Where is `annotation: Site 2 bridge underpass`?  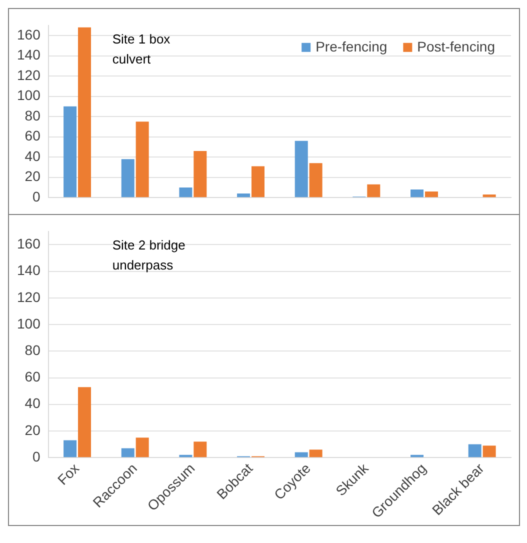 annotation: Site 2 bridge underpass is located at coordinates (149, 254).